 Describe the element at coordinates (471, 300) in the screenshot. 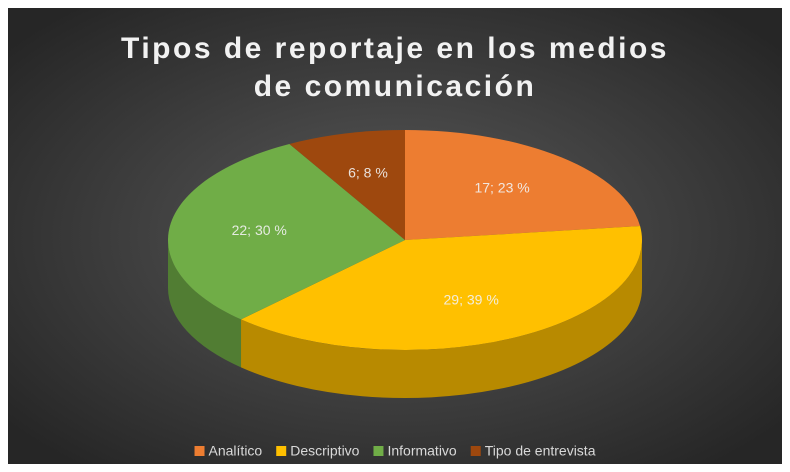

I see `data-label: 29; 39 %` at that location.